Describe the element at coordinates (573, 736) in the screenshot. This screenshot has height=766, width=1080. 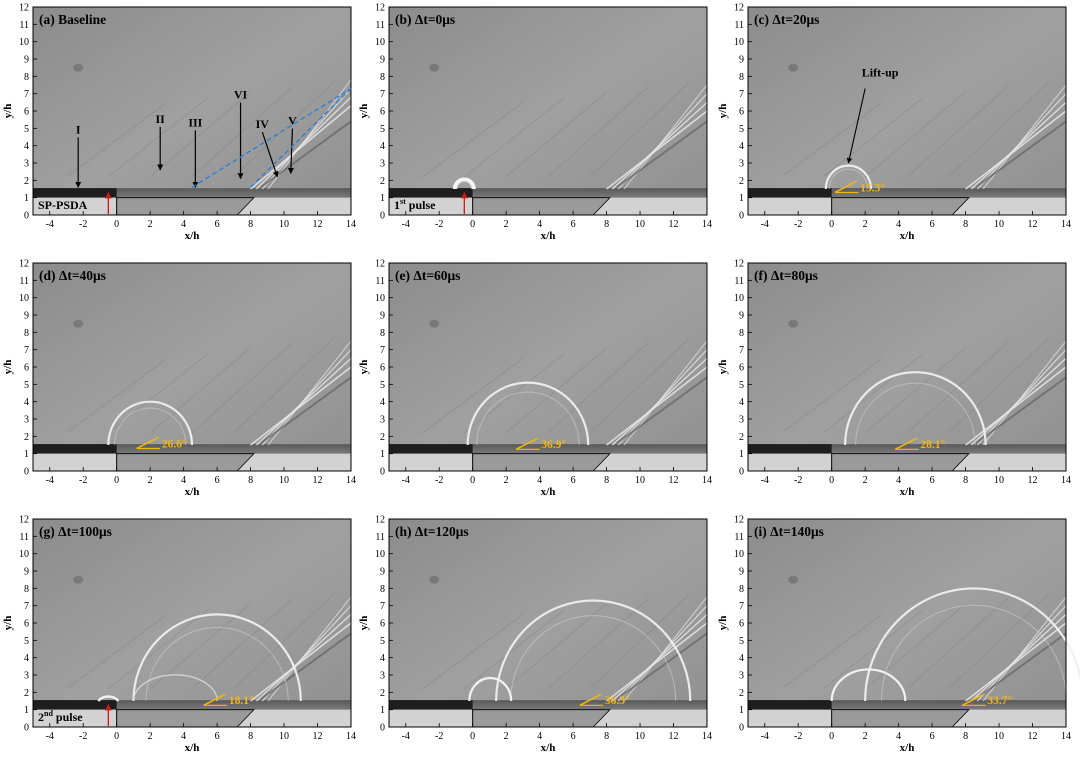
I see `x-tick-label: 6` at that location.